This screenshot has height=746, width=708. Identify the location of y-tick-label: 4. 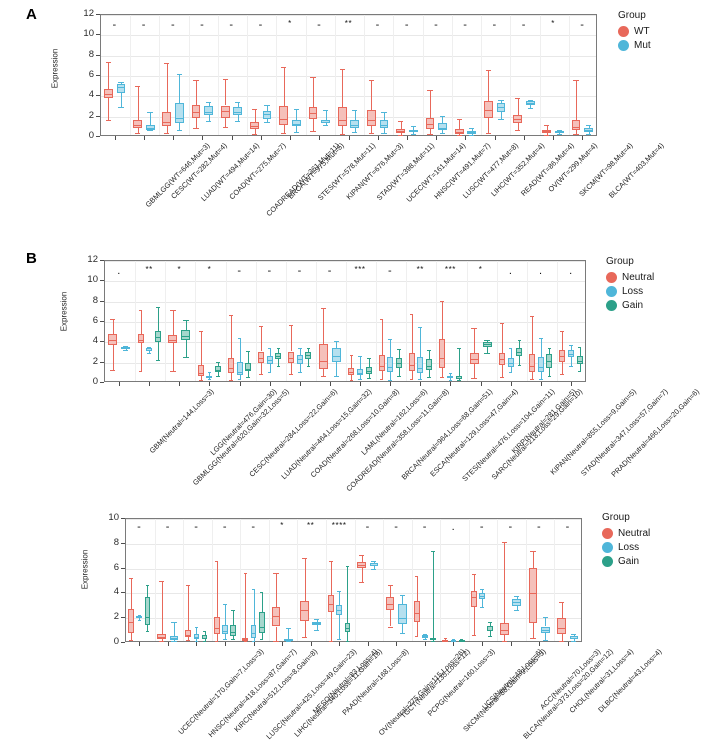
(91, 95).